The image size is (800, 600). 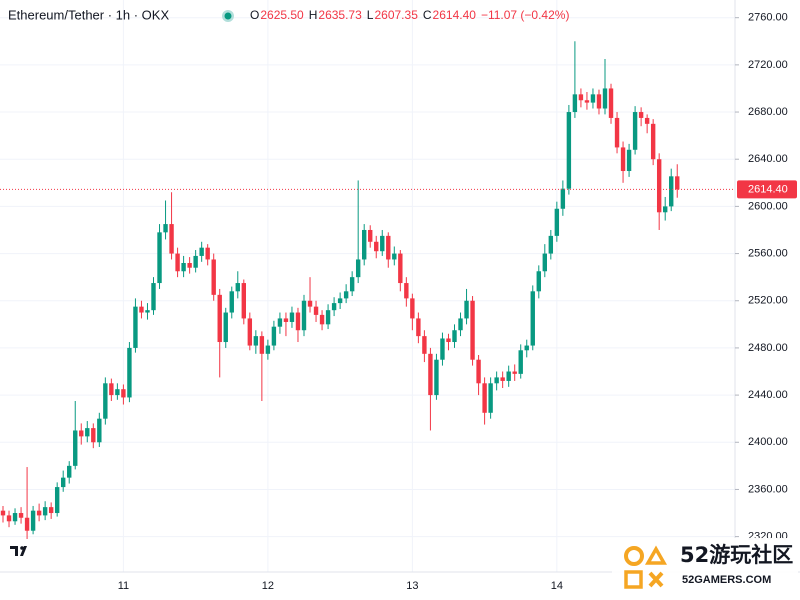 I want to click on x-tick-label: 12, so click(x=268, y=586).